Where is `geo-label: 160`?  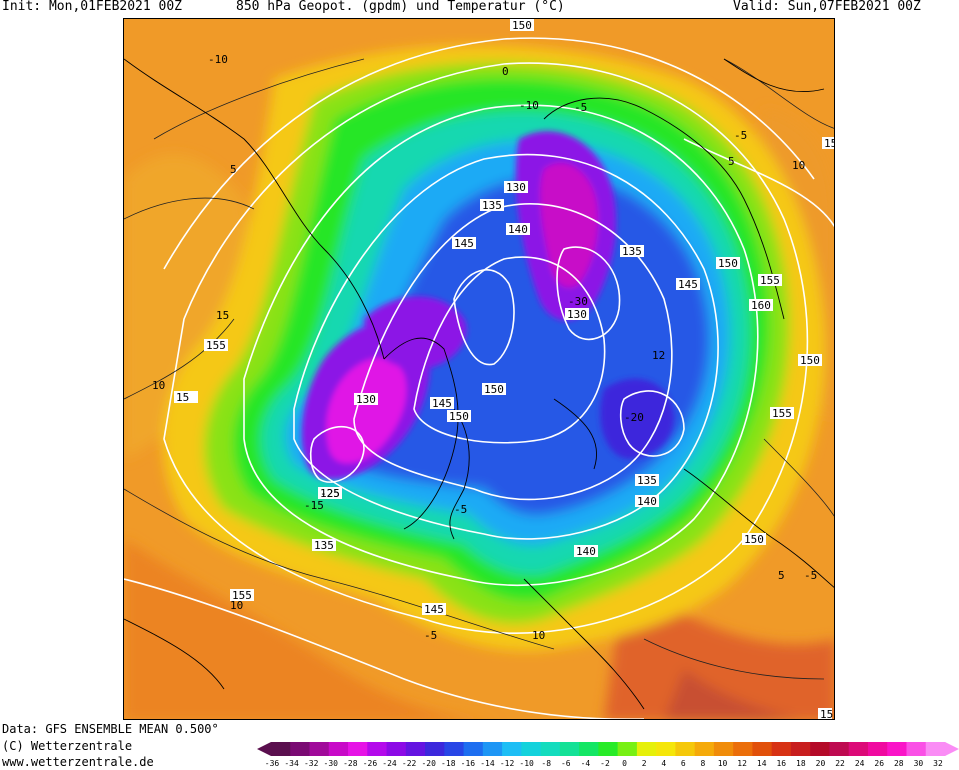
geo-label: 160 is located at coordinates (761, 305).